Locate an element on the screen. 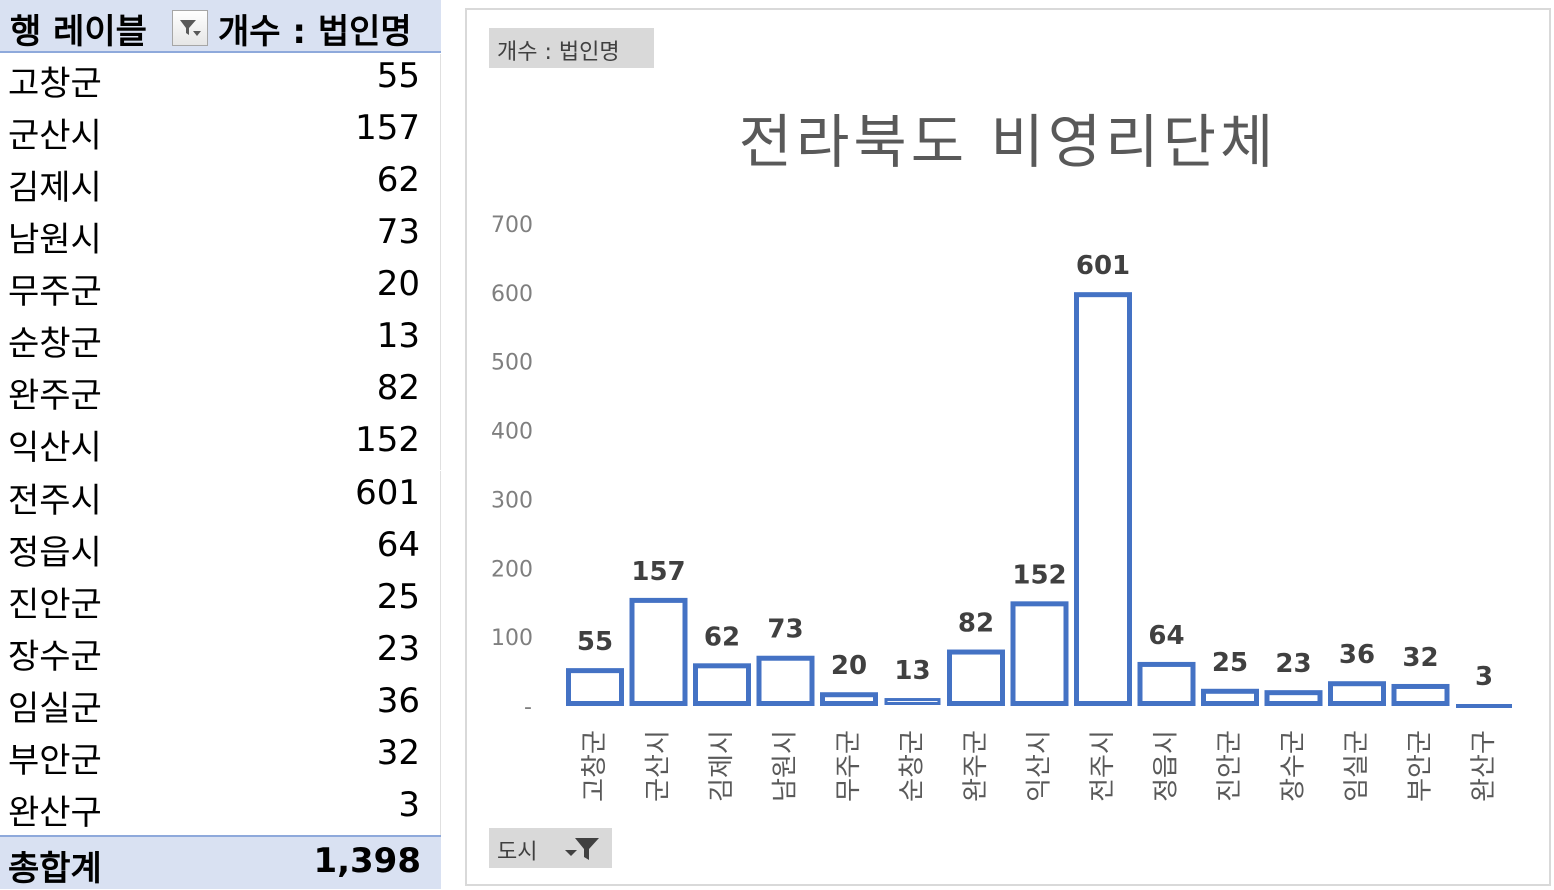  pivot-row: 임실군 36 is located at coordinates (220, 704).